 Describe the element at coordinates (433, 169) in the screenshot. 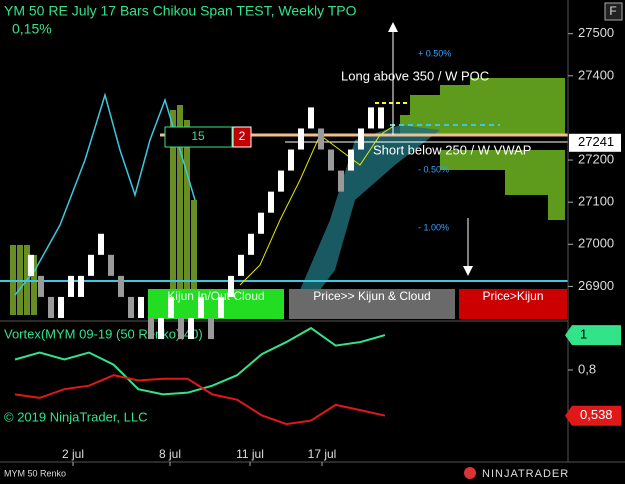

I see `pct-label: - 0.50%` at that location.